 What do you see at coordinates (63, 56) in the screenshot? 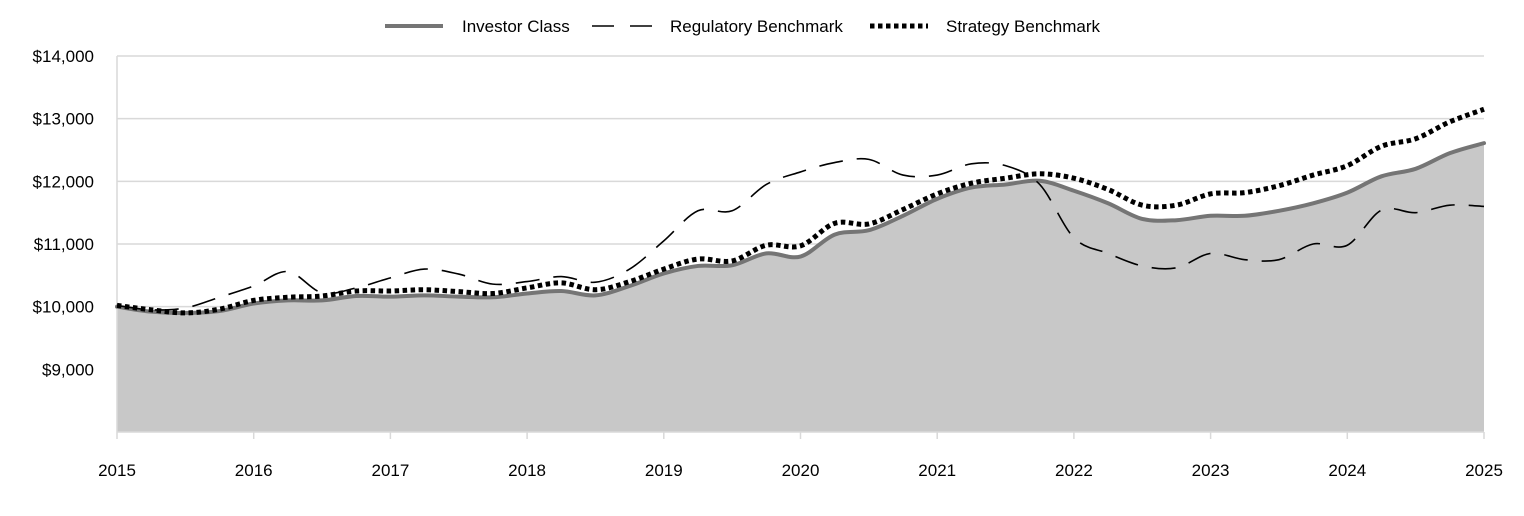
I see `y-tick-label: $14,000` at bounding box center [63, 56].